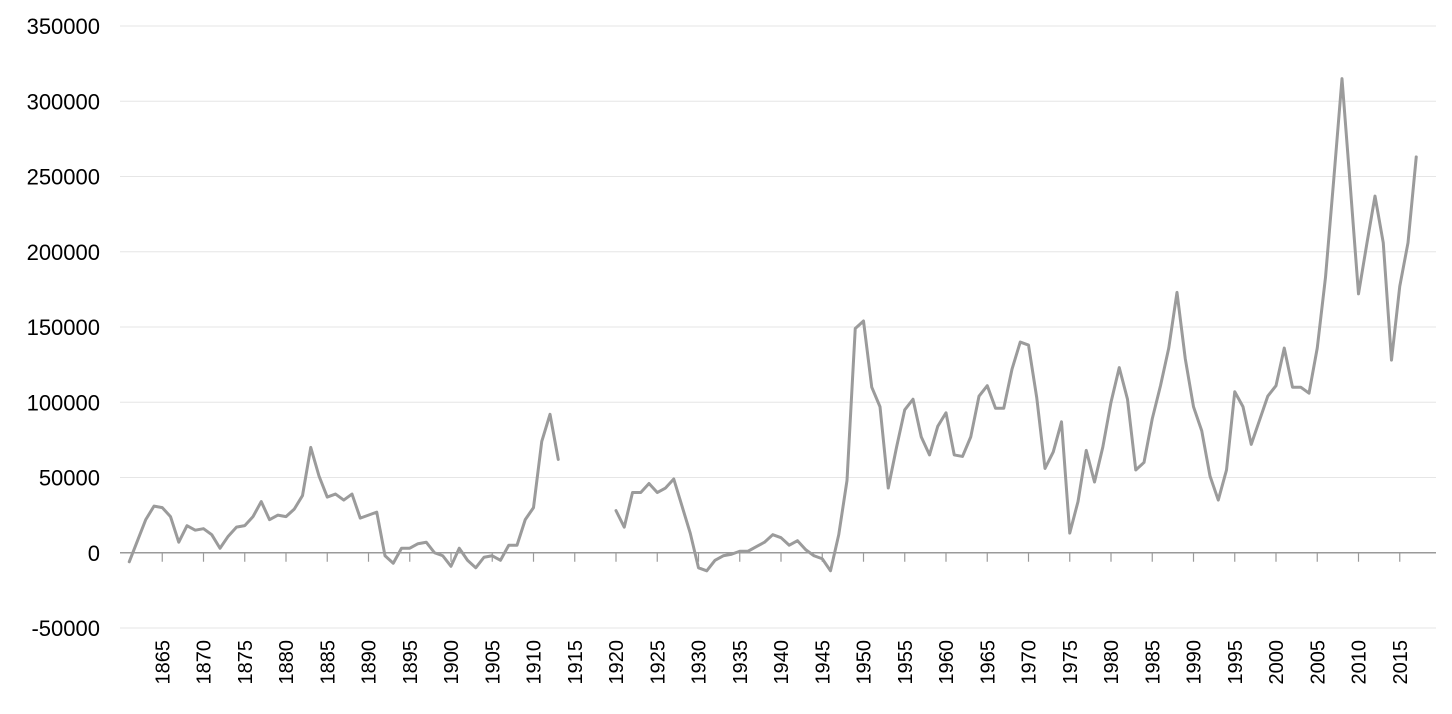 The image size is (1452, 714). Describe the element at coordinates (63, 177) in the screenshot. I see `y-tick-label: 250000` at that location.